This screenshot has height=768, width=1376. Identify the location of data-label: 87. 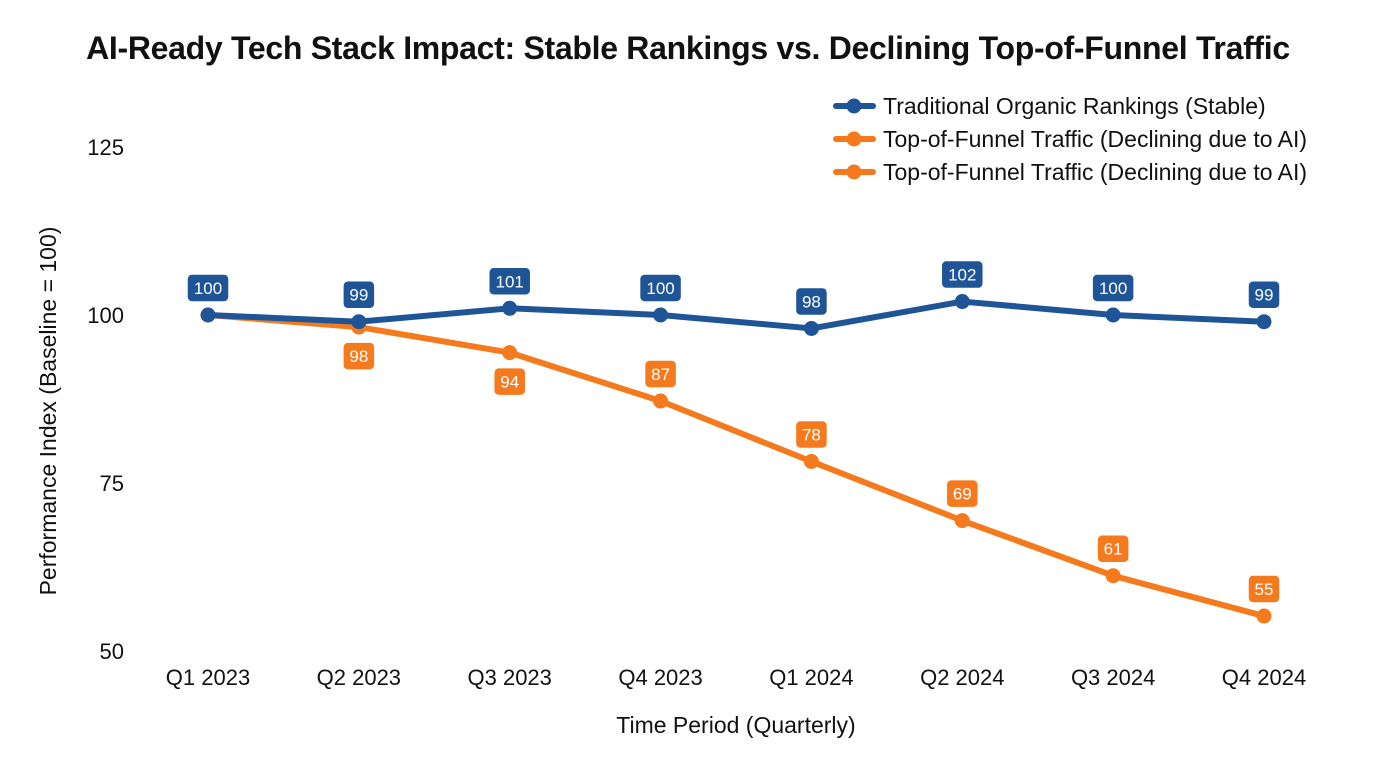
(660, 374).